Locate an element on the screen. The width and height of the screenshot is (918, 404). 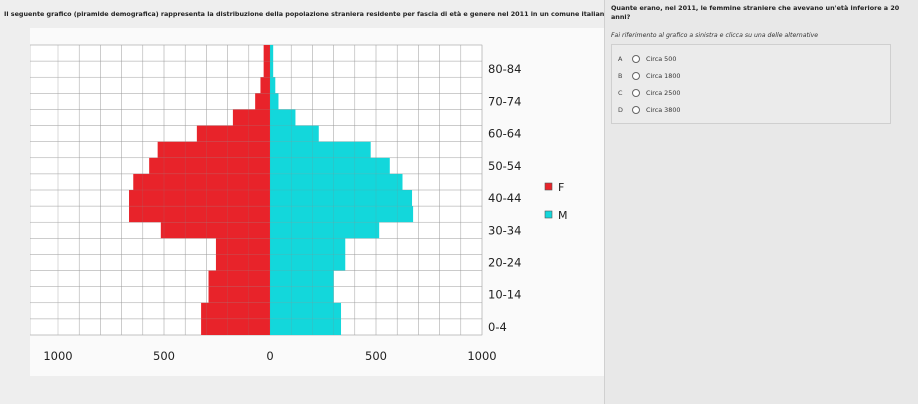
option-a-label: Circa 500 is located at coordinates (661, 59).